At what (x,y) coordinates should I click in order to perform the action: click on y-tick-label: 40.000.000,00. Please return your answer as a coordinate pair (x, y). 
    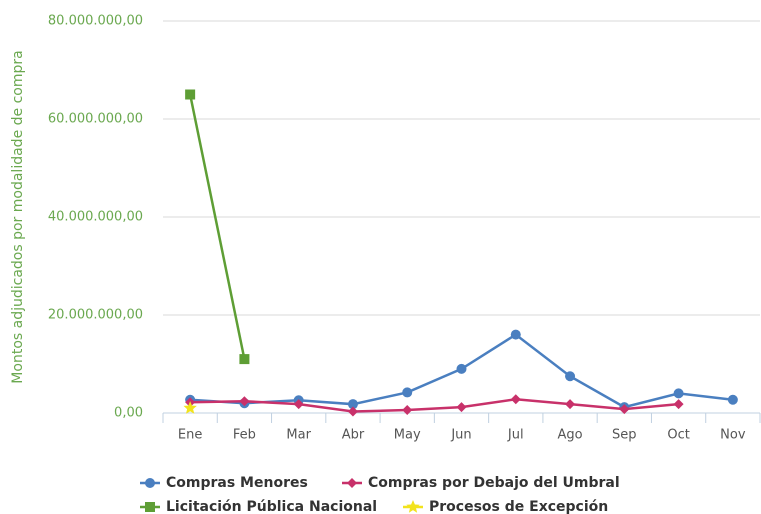
    Looking at the image, I should click on (95, 217).